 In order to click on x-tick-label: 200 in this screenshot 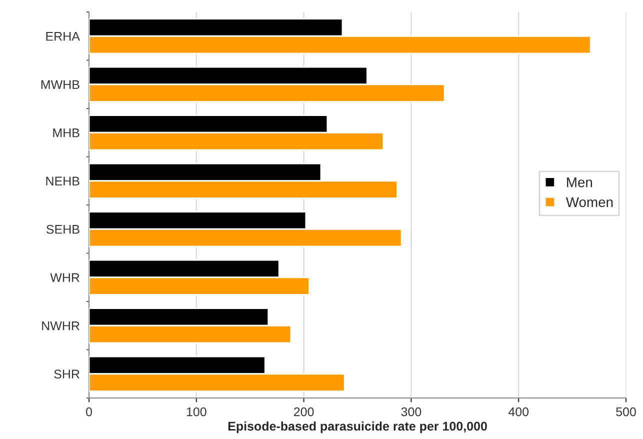, I will do `click(304, 411)`.